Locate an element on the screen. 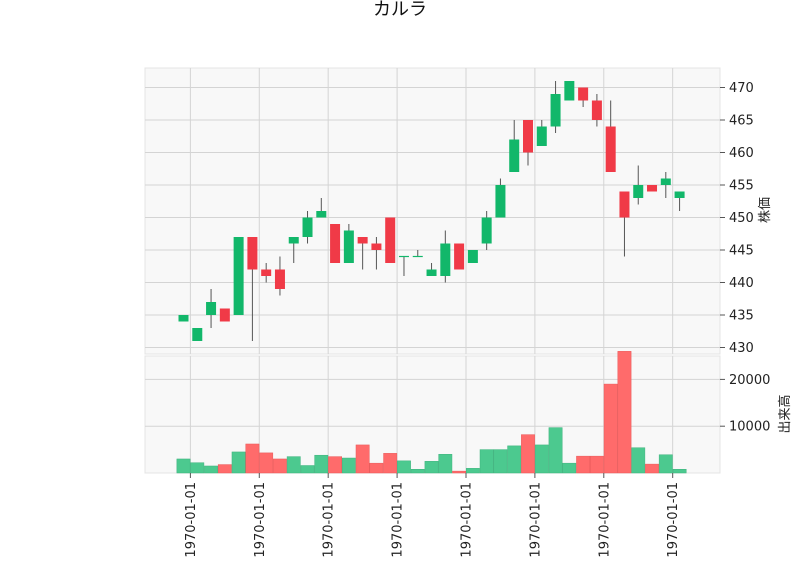  price-tick-label: 430 is located at coordinates (741, 348).